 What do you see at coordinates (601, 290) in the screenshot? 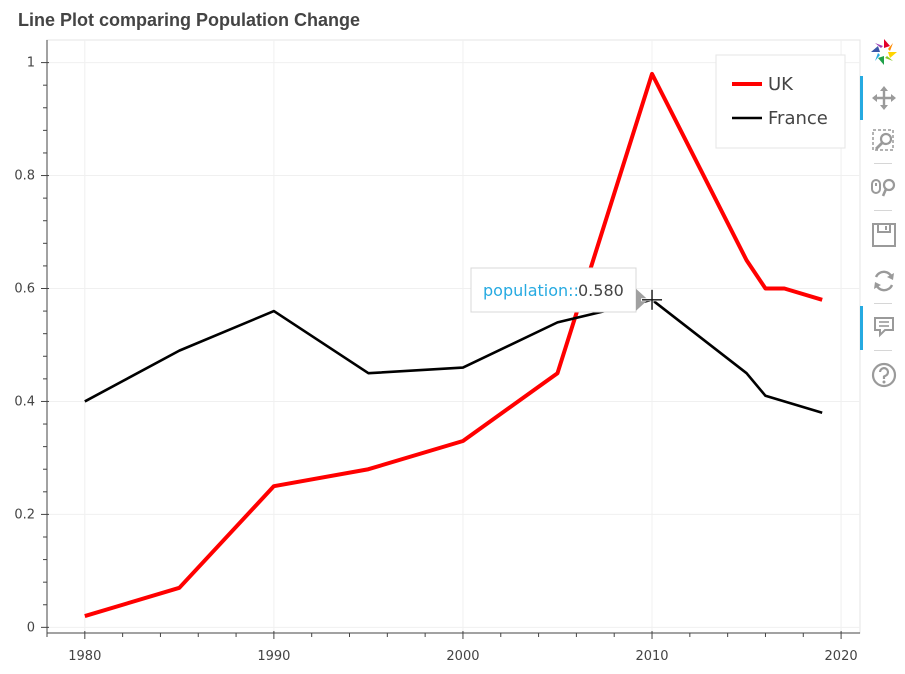
I see `tooltip-value: 0.580` at bounding box center [601, 290].